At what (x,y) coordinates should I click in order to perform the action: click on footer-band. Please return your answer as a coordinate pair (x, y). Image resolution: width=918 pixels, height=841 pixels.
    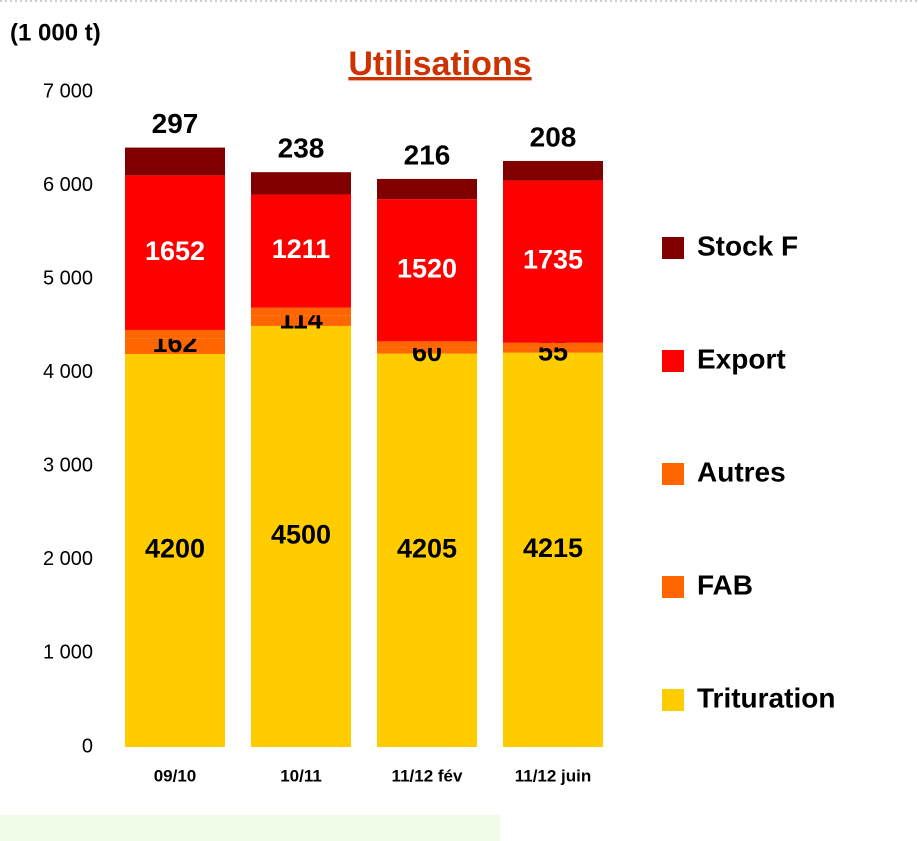
    Looking at the image, I should click on (250, 828).